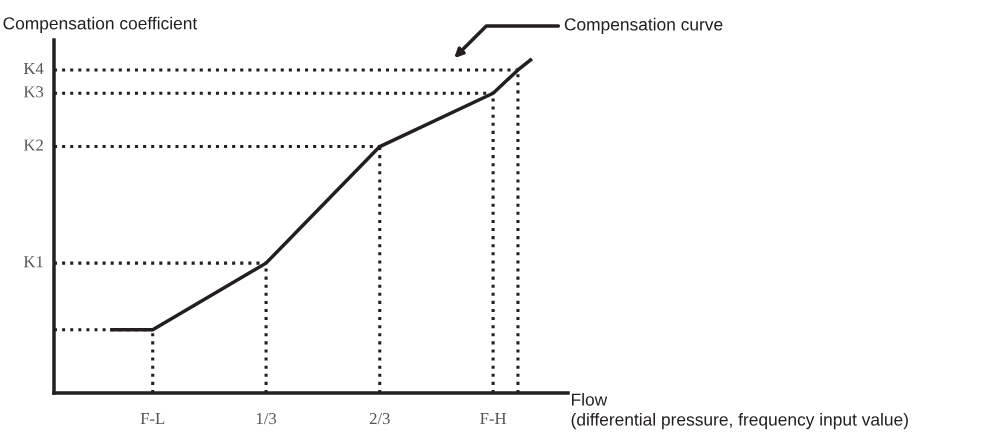 The image size is (1007, 432). What do you see at coordinates (739, 411) in the screenshot?
I see `x-axis-title: Flow (differential pressure, frequency input value)` at bounding box center [739, 411].